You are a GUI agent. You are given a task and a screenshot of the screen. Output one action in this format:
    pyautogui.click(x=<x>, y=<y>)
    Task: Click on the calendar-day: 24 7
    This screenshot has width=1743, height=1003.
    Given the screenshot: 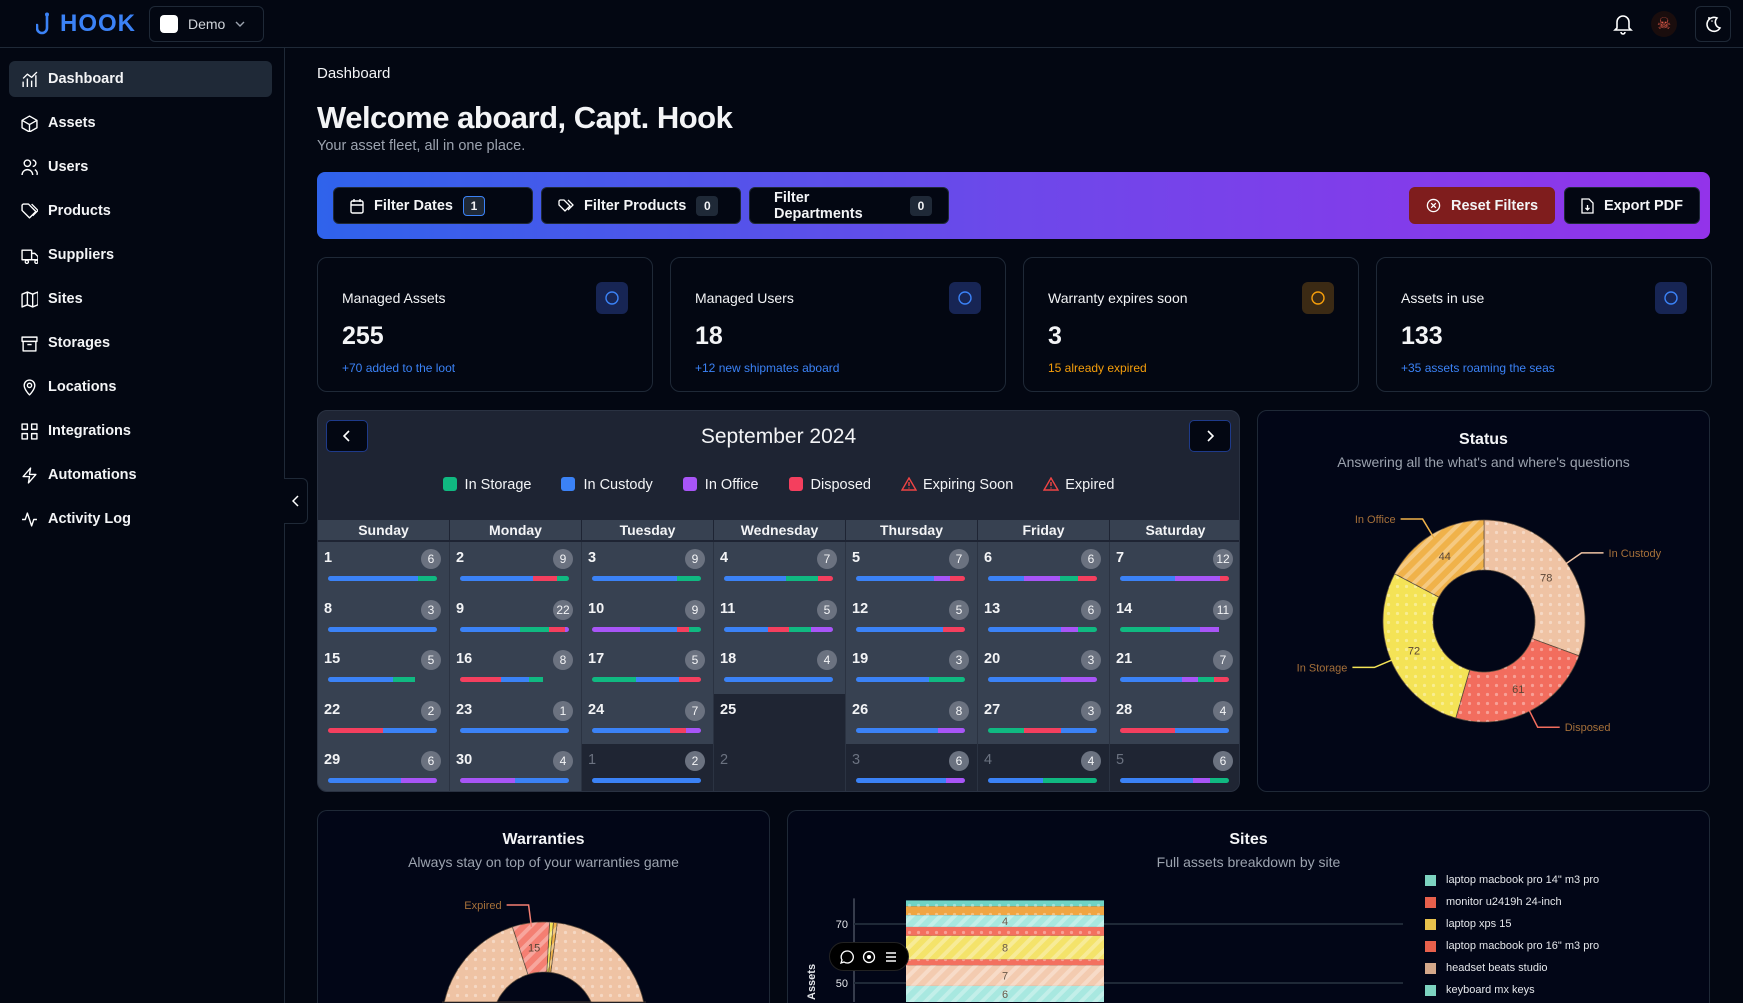 What is the action you would take?
    pyautogui.click(x=648, y=718)
    